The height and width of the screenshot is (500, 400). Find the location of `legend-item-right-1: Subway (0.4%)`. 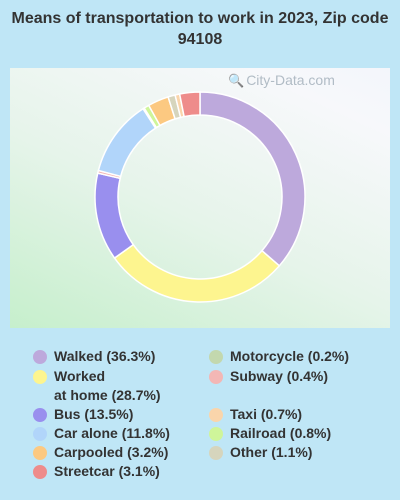

legend-item-right-1: Subway (0.4%) is located at coordinates (268, 376).